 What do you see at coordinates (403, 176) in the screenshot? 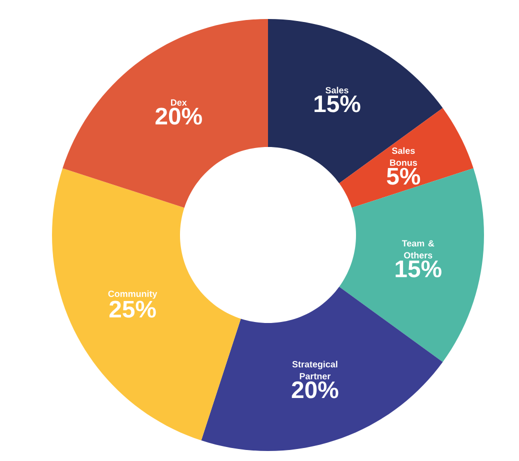
I see `data-label: 5%` at bounding box center [403, 176].